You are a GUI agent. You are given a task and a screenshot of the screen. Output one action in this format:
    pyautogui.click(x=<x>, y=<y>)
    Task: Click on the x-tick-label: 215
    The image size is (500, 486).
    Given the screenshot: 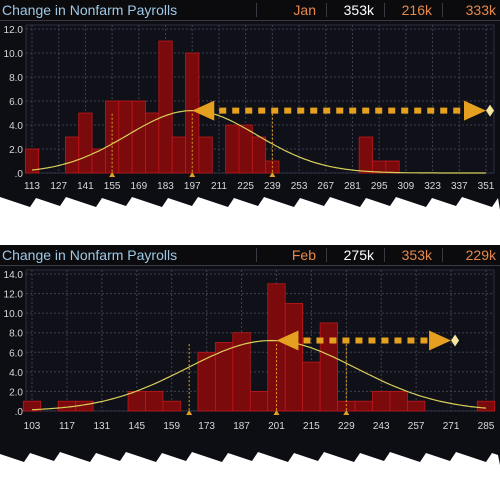 What is the action you would take?
    pyautogui.click(x=311, y=426)
    